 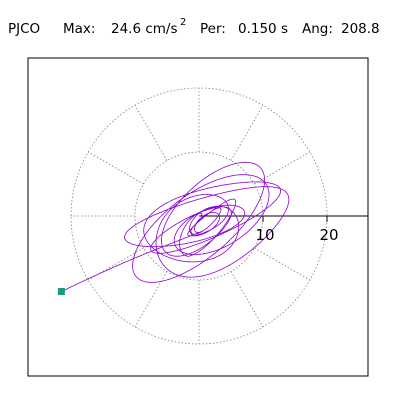 What do you see at coordinates (24, 29) in the screenshot?
I see `station-code: PJCO` at bounding box center [24, 29].